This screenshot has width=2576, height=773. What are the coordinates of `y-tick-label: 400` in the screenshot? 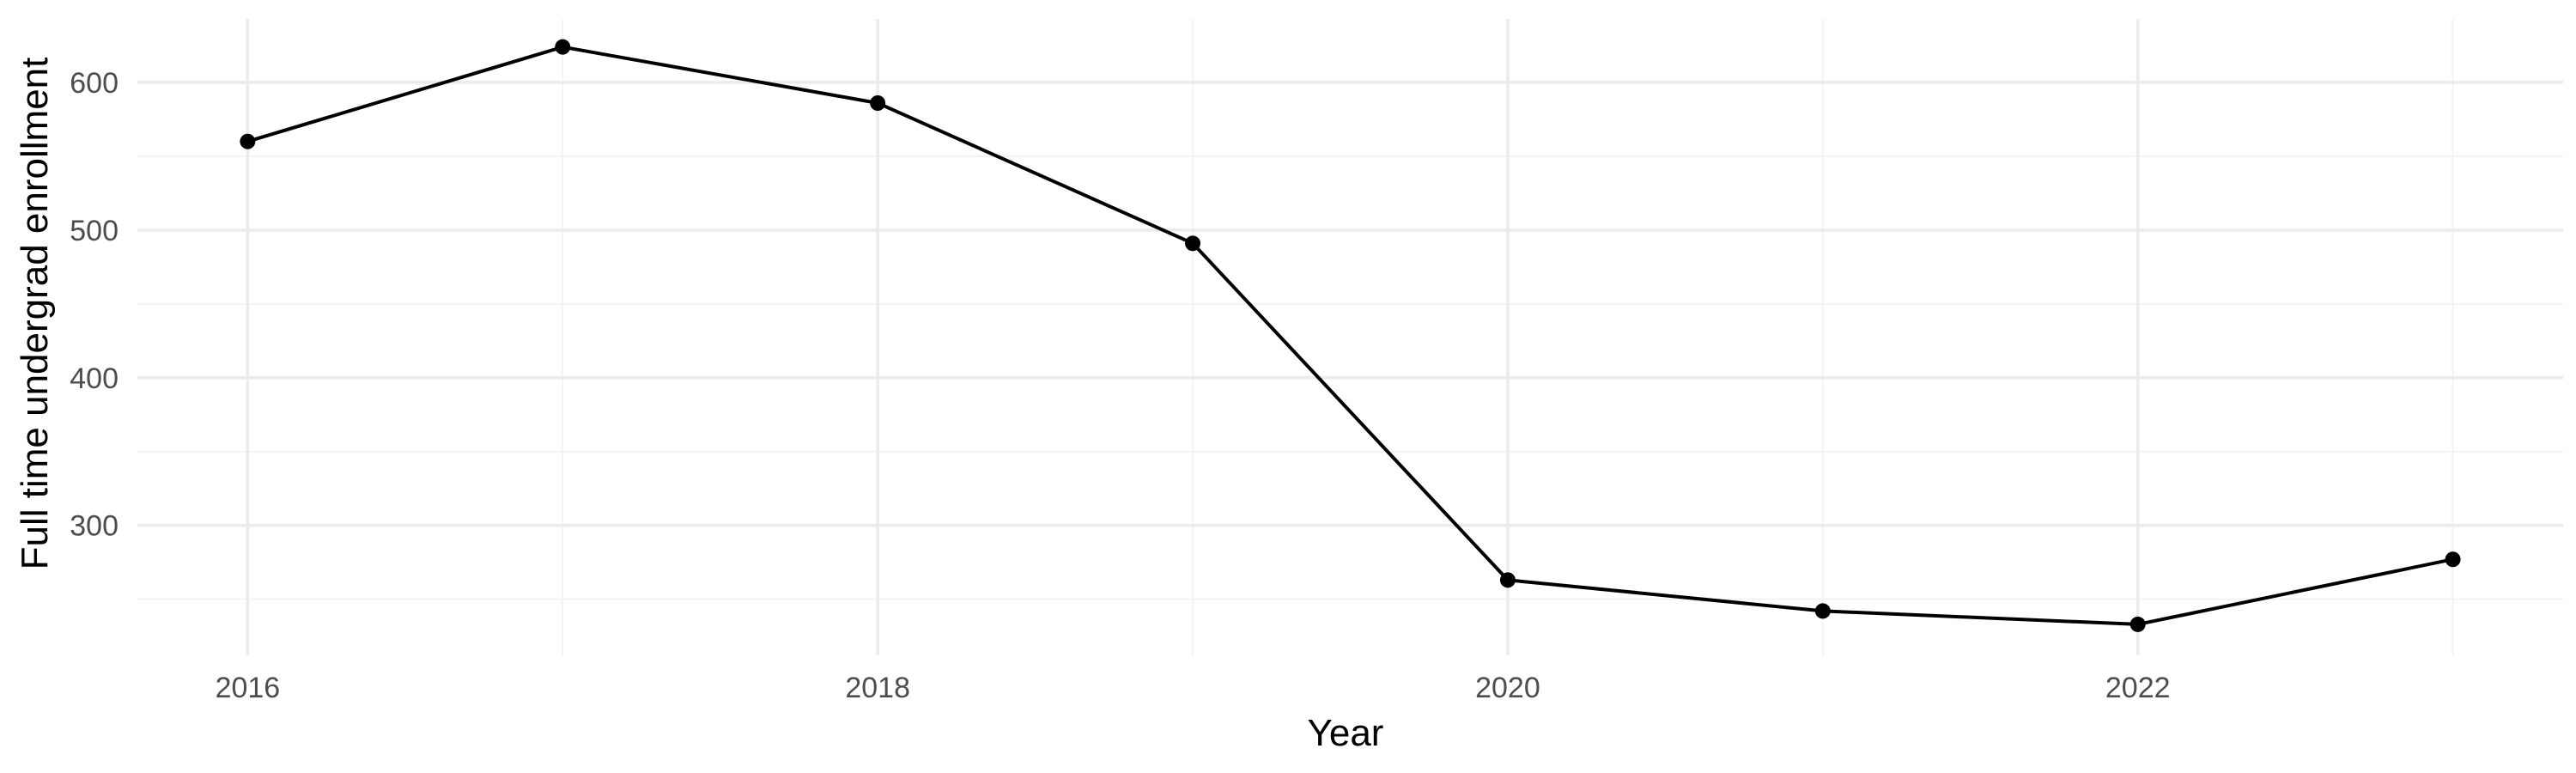 It's located at (94, 378).